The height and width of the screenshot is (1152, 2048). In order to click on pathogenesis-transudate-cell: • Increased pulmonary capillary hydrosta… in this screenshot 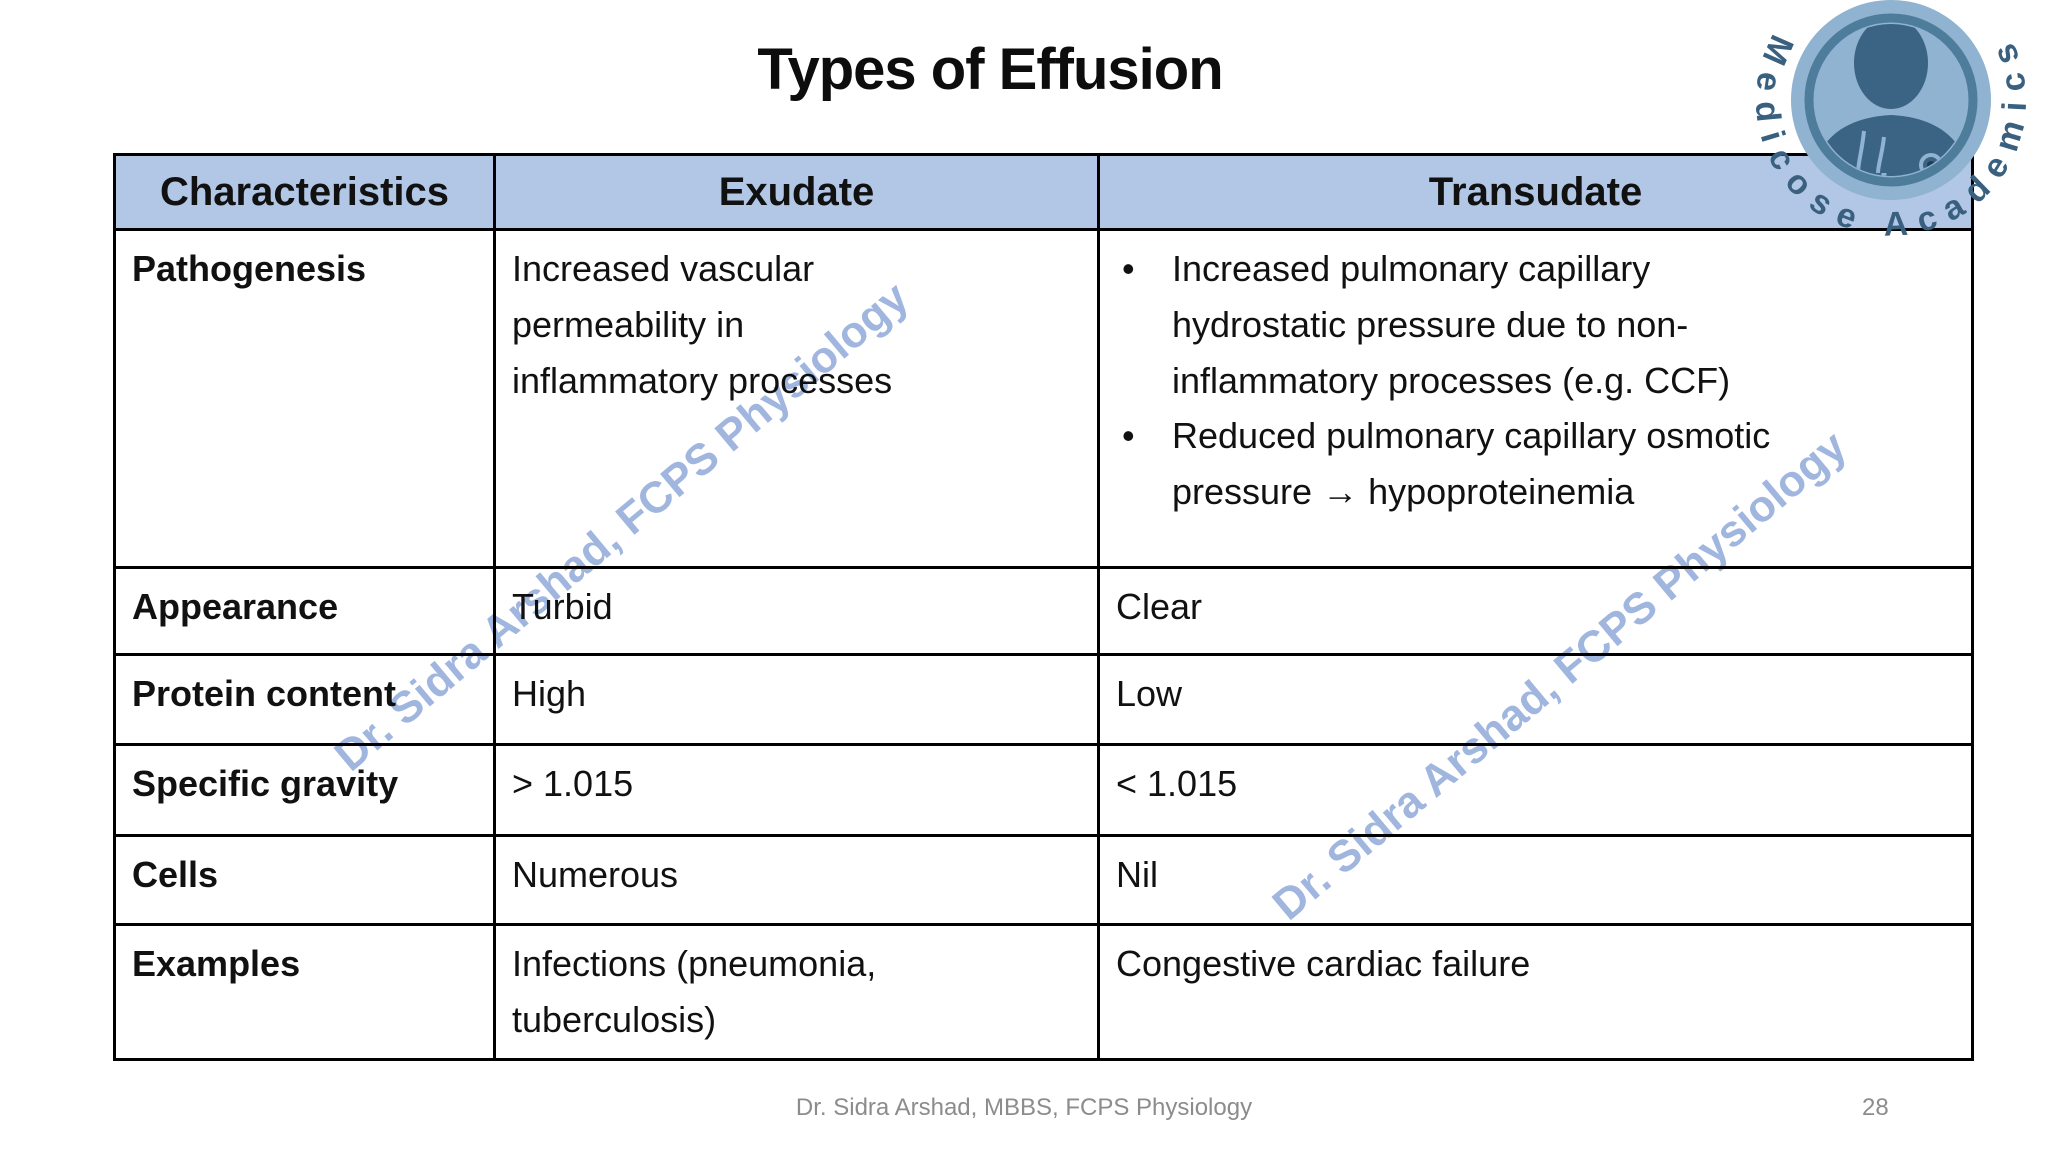, I will do `click(1535, 398)`.